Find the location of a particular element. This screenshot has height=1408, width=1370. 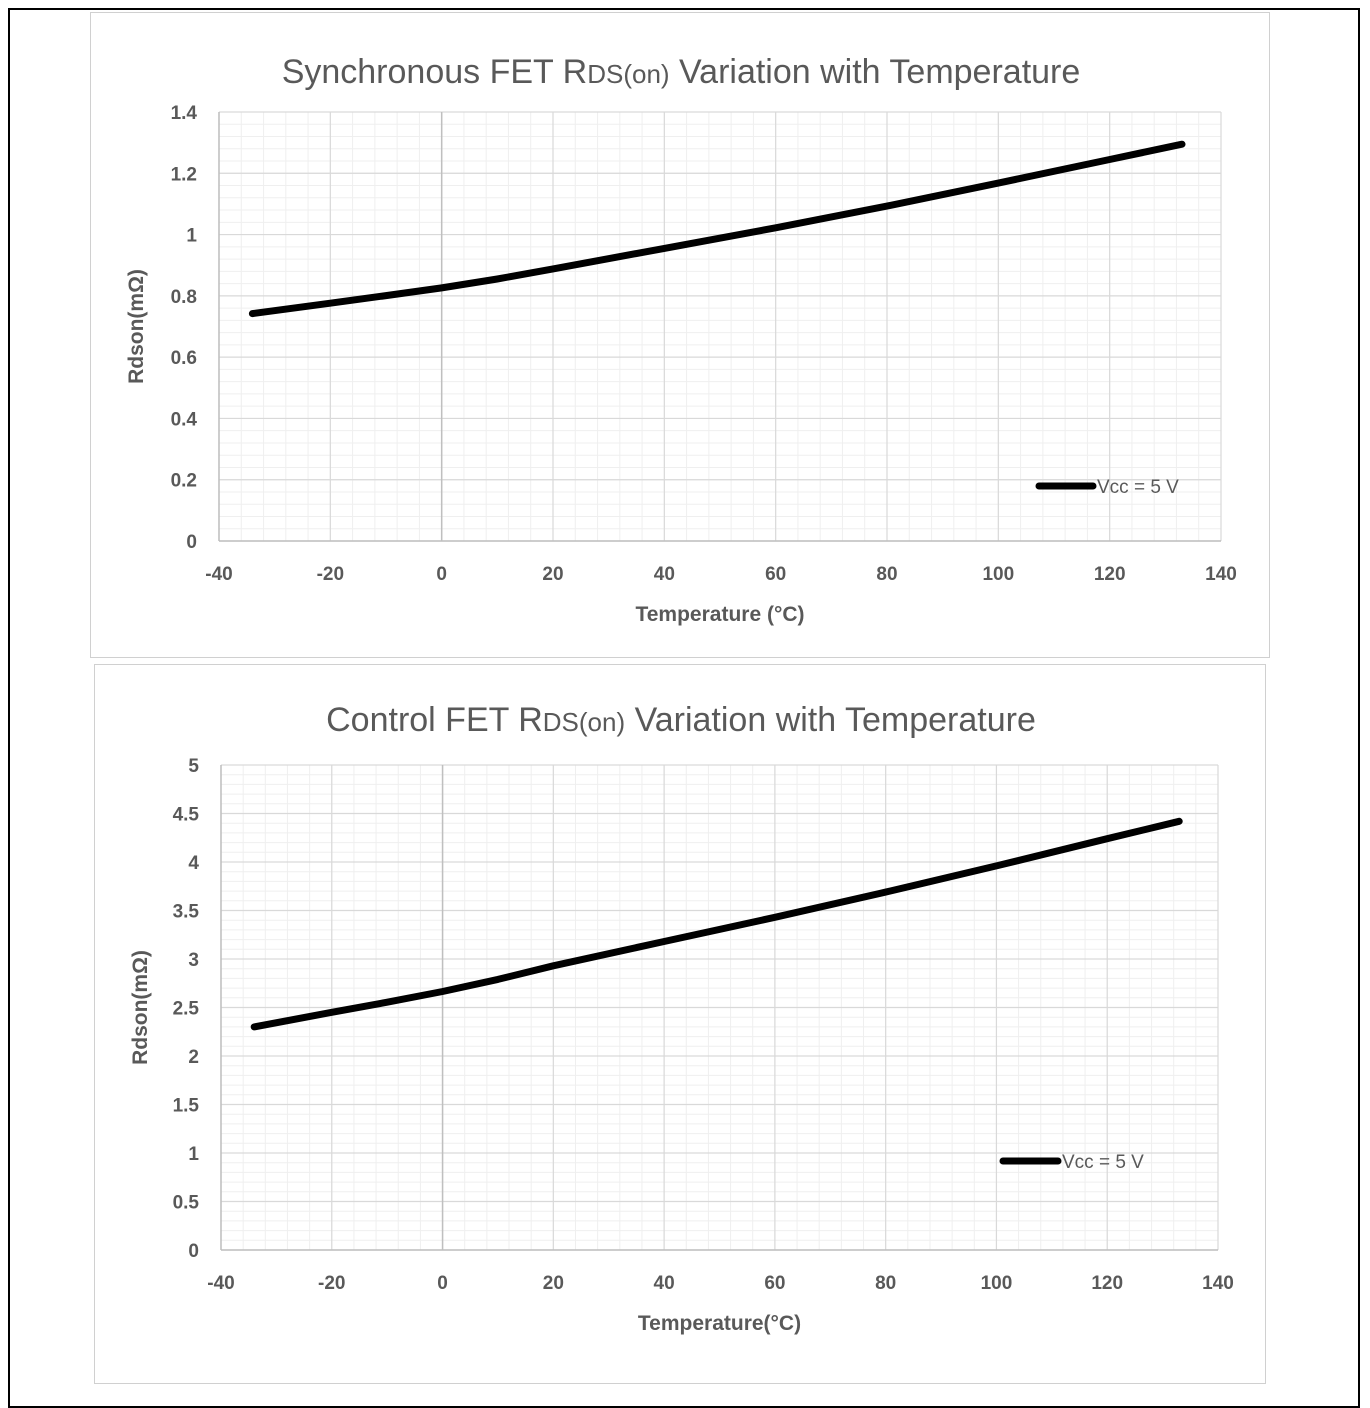

chart2-y-tick-label: 2.5 is located at coordinates (186, 1009).